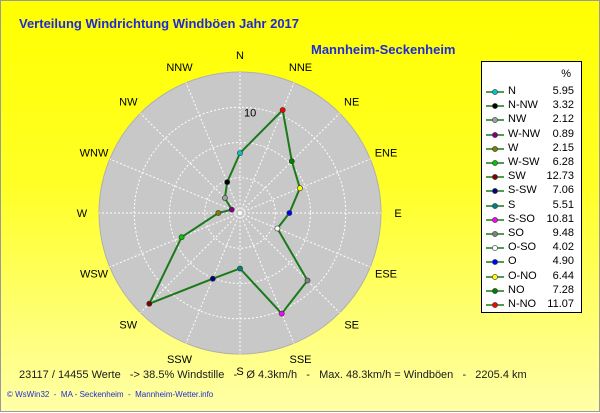  I want to click on legend-item: O 4.90, so click(531, 262).